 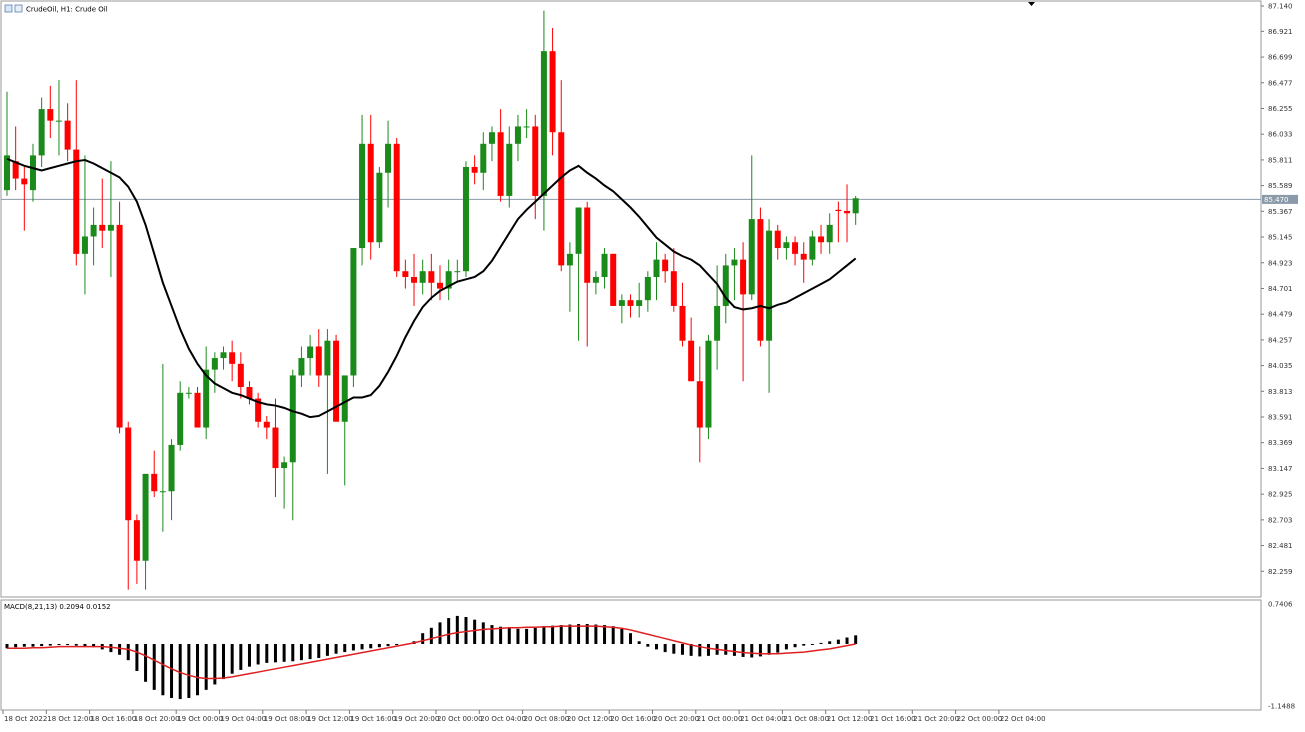 I want to click on price-tick-label: 86.033, so click(x=1280, y=135).